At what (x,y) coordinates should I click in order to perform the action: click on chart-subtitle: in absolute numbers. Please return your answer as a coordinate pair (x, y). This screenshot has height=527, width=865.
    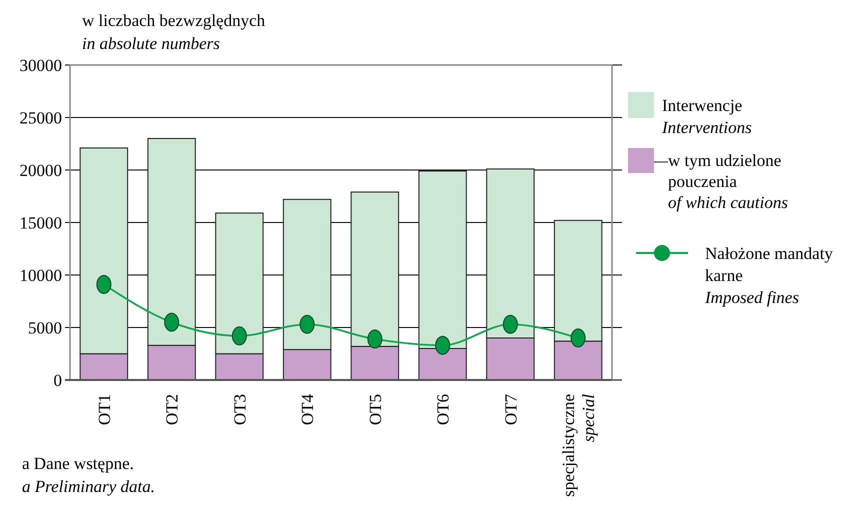
    Looking at the image, I should click on (151, 43).